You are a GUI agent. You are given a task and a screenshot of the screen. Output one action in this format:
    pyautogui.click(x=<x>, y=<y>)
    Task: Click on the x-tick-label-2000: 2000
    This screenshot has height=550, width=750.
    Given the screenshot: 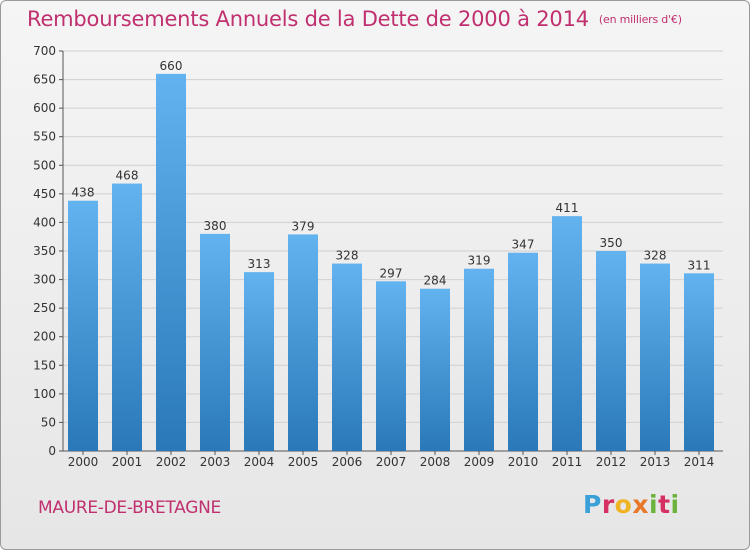 What is the action you would take?
    pyautogui.click(x=83, y=462)
    